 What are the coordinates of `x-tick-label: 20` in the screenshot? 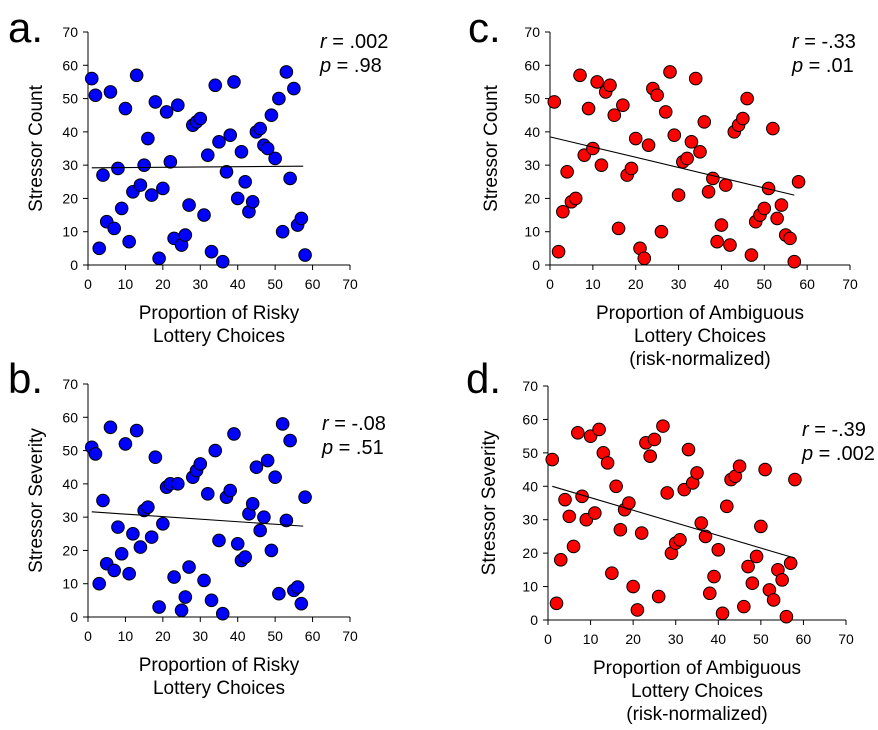 It's located at (633, 639).